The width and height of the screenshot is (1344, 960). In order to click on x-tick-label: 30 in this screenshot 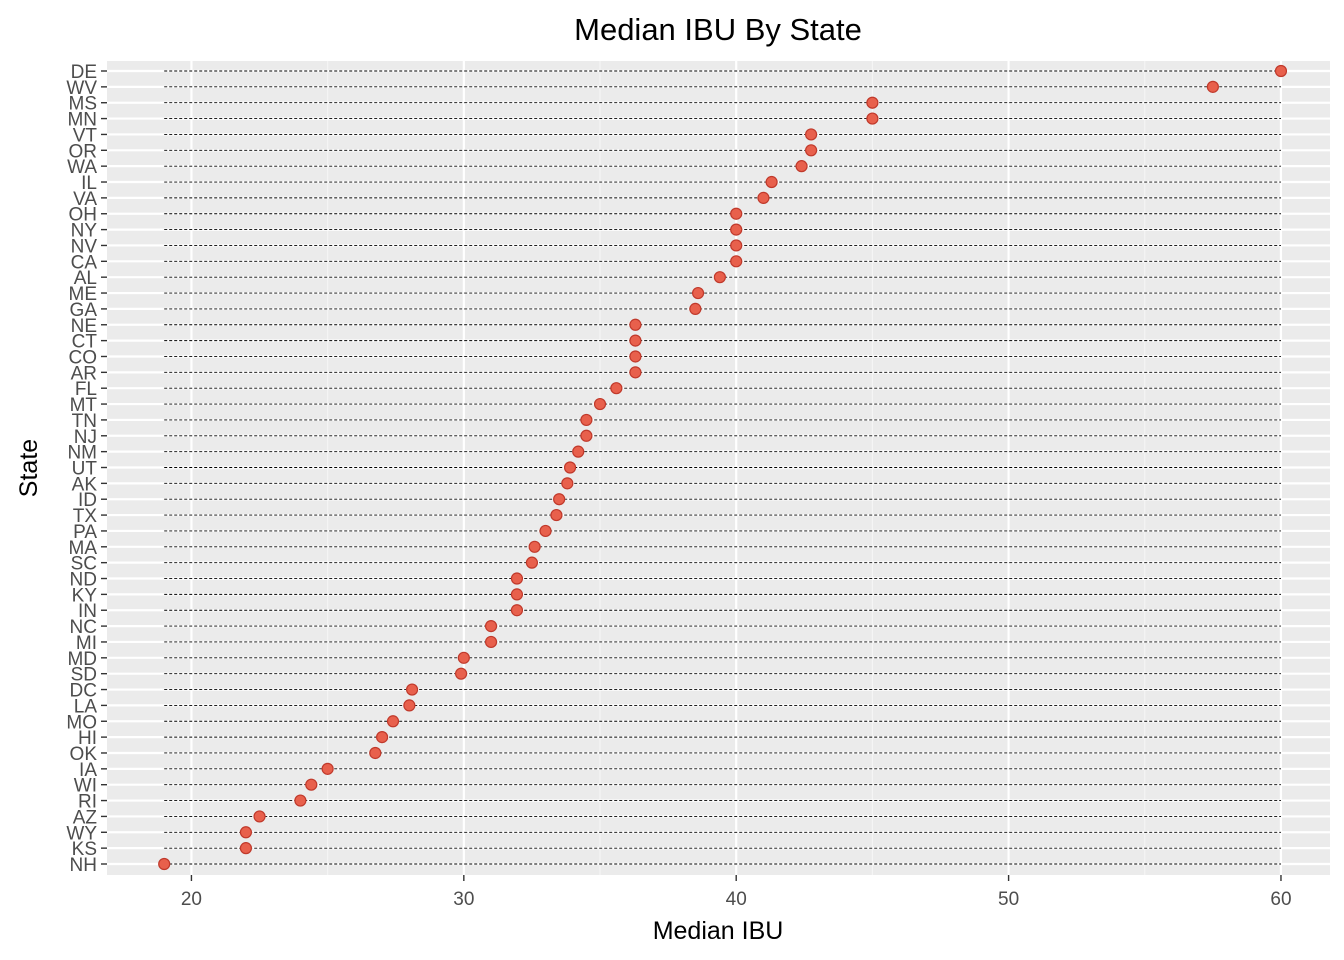, I will do `click(463, 899)`.